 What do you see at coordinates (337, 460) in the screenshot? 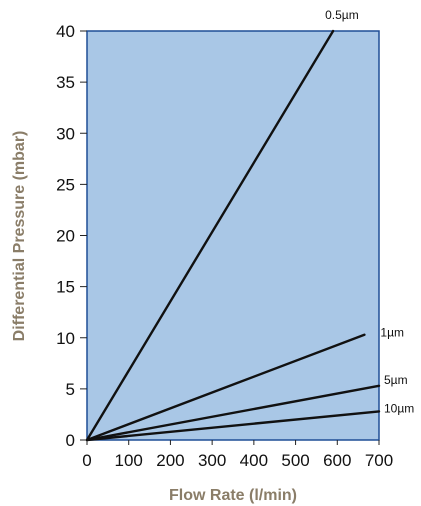
I see `x-tick-label: 600` at bounding box center [337, 460].